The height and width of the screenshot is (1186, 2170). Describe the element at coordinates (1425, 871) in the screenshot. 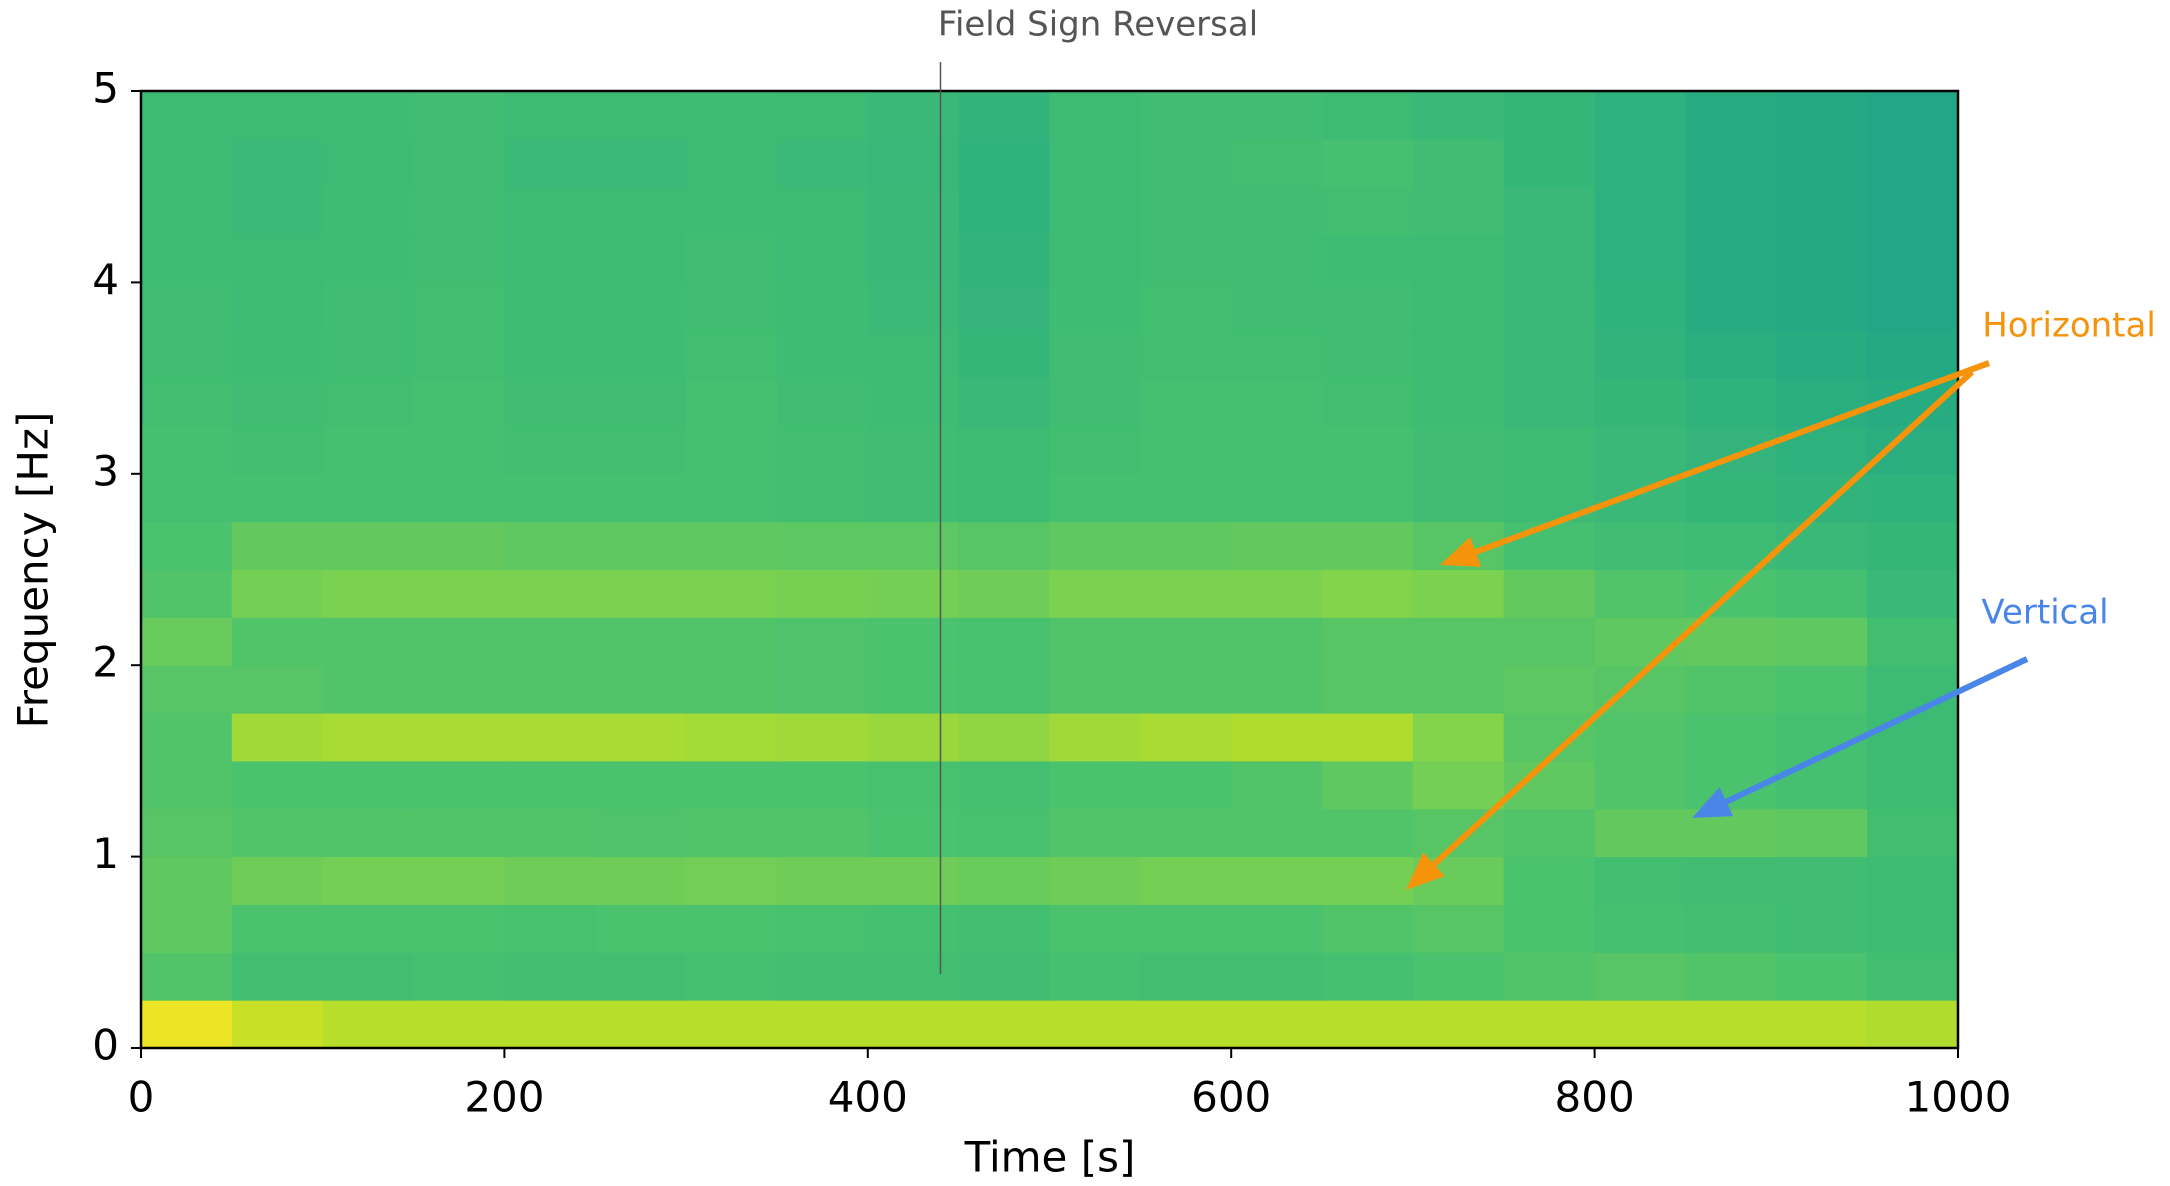

I see `arrow-head` at that location.